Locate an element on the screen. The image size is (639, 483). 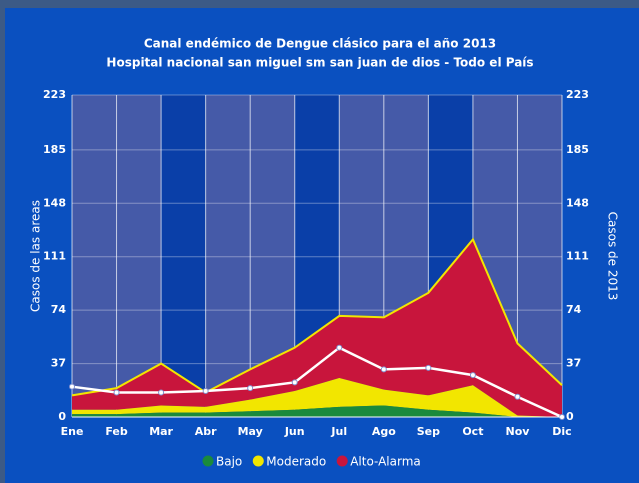
y-tick-label: 0 is located at coordinates (62, 416).